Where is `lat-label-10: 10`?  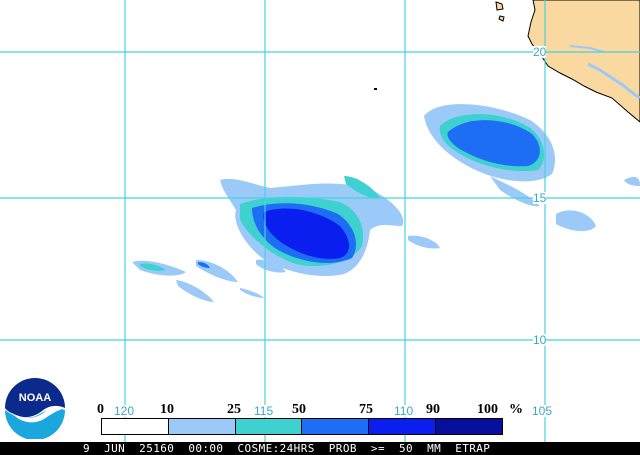
lat-label-10: 10 is located at coordinates (540, 340).